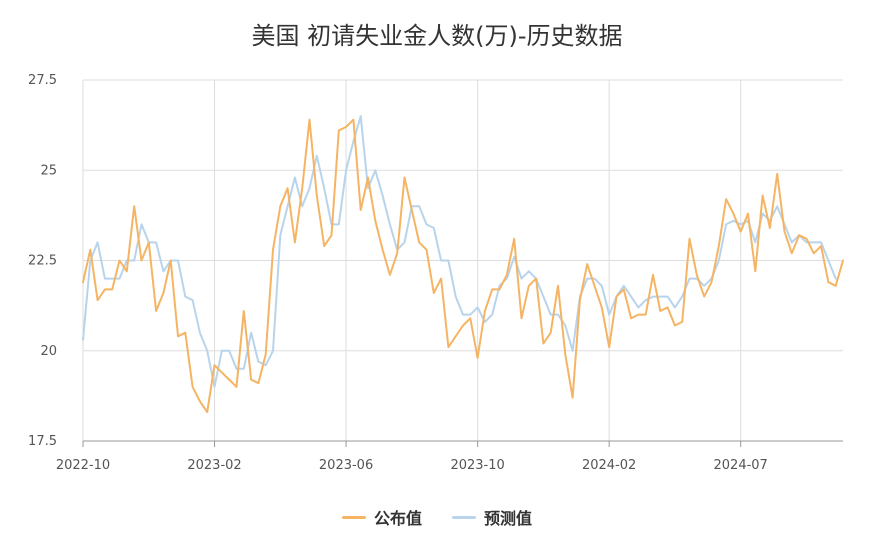  Describe the element at coordinates (42, 261) in the screenshot. I see `y-tick-label: 22.5` at that location.